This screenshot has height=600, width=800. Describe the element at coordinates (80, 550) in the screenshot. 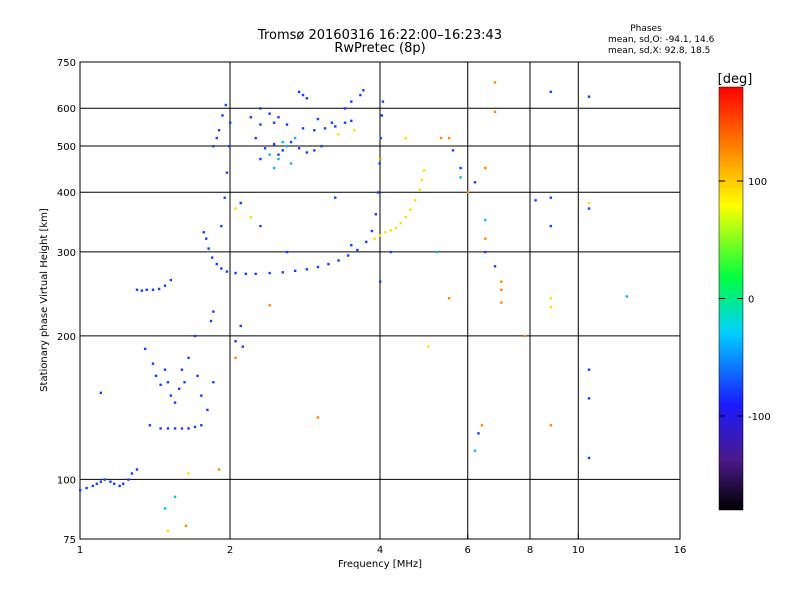

I see `x-tick-label: 1` at that location.